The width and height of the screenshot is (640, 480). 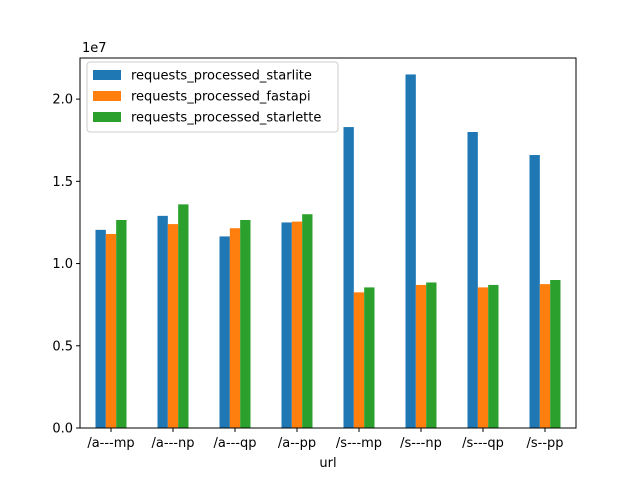 What do you see at coordinates (221, 97) in the screenshot?
I see `legend-label: requests_processed_fastapi` at bounding box center [221, 97].